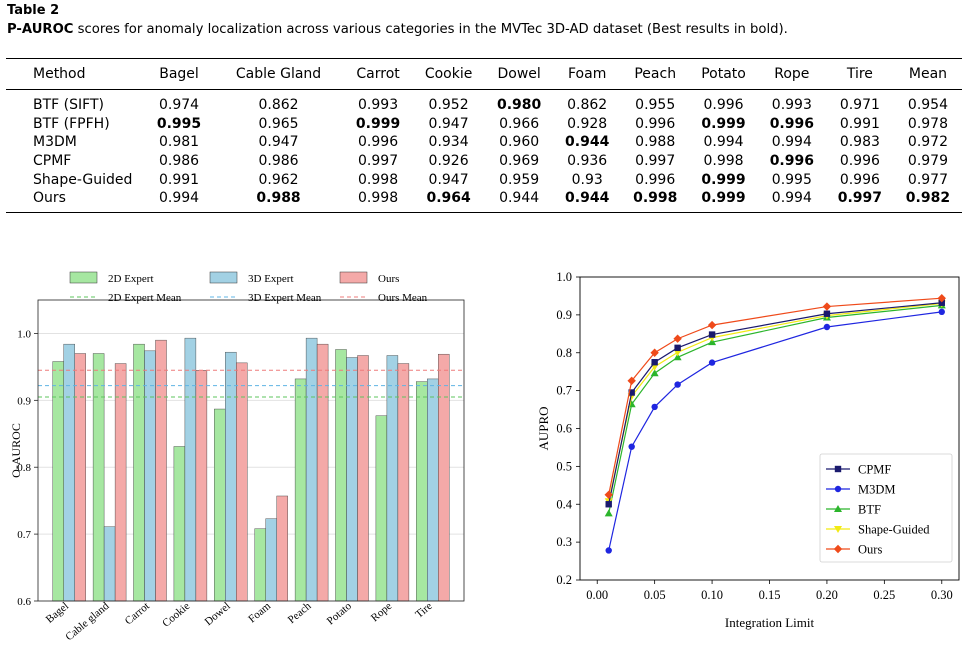 Image resolution: width=972 pixels, height=645 pixels. What do you see at coordinates (71, 123) in the screenshot?
I see `method-cell: BTF (FPFH)` at bounding box center [71, 123].